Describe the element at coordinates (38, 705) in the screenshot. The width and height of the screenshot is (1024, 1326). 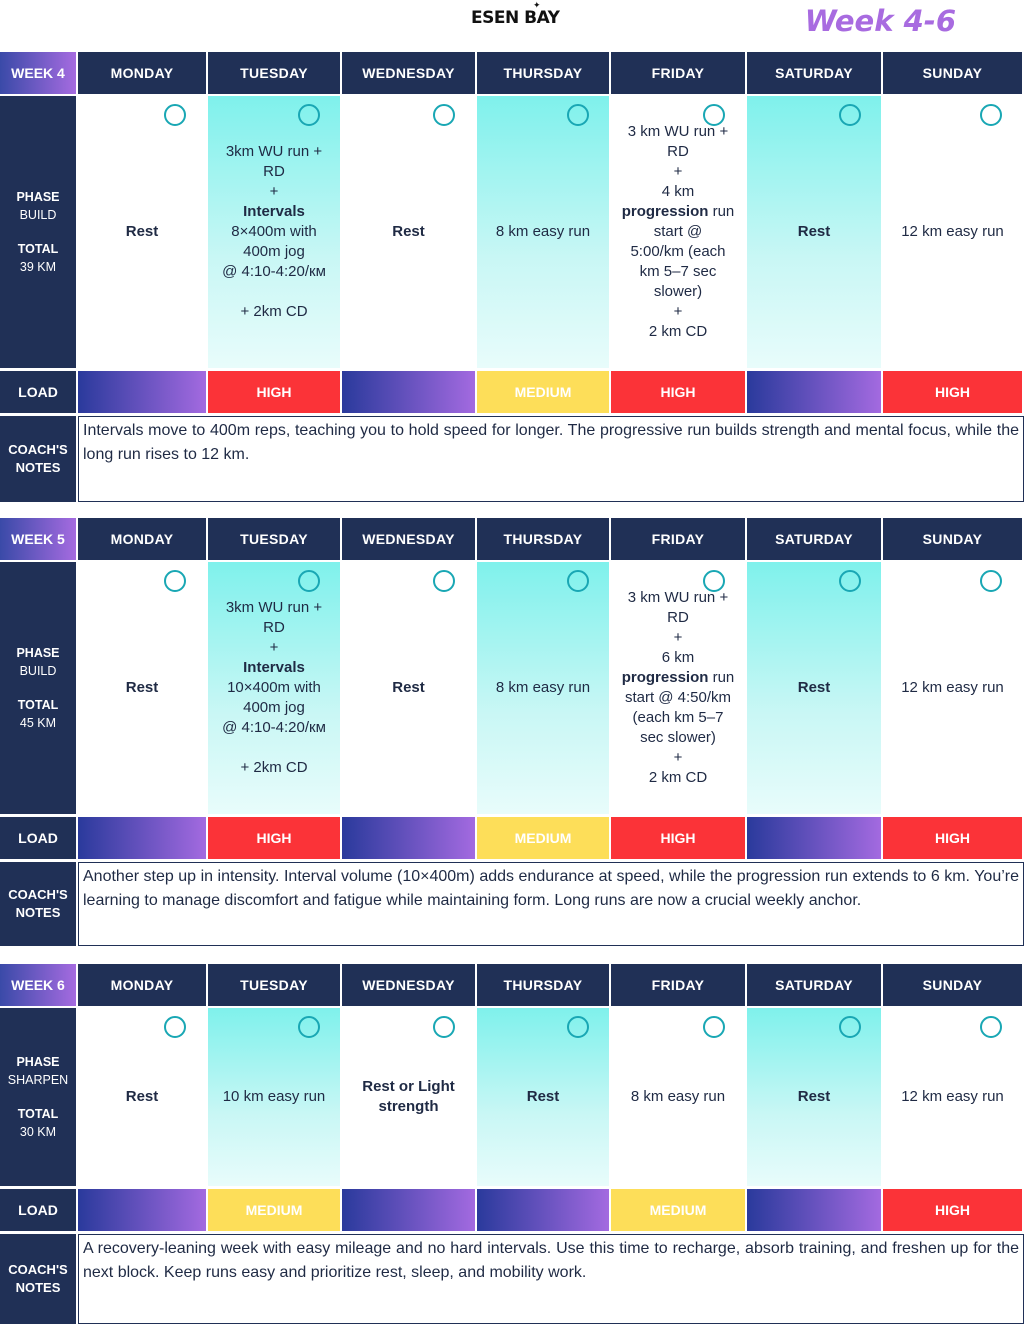
I see `total-label: TOTAL` at that location.